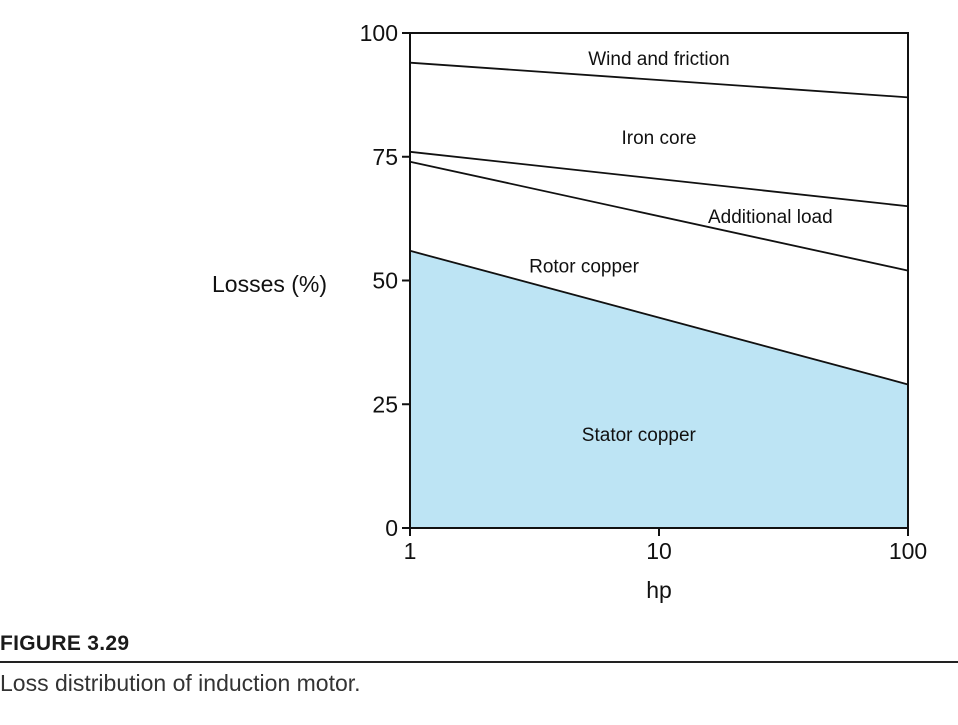 The width and height of the screenshot is (958, 725). I want to click on annotation-wind-and-friction: Wind and friction, so click(659, 59).